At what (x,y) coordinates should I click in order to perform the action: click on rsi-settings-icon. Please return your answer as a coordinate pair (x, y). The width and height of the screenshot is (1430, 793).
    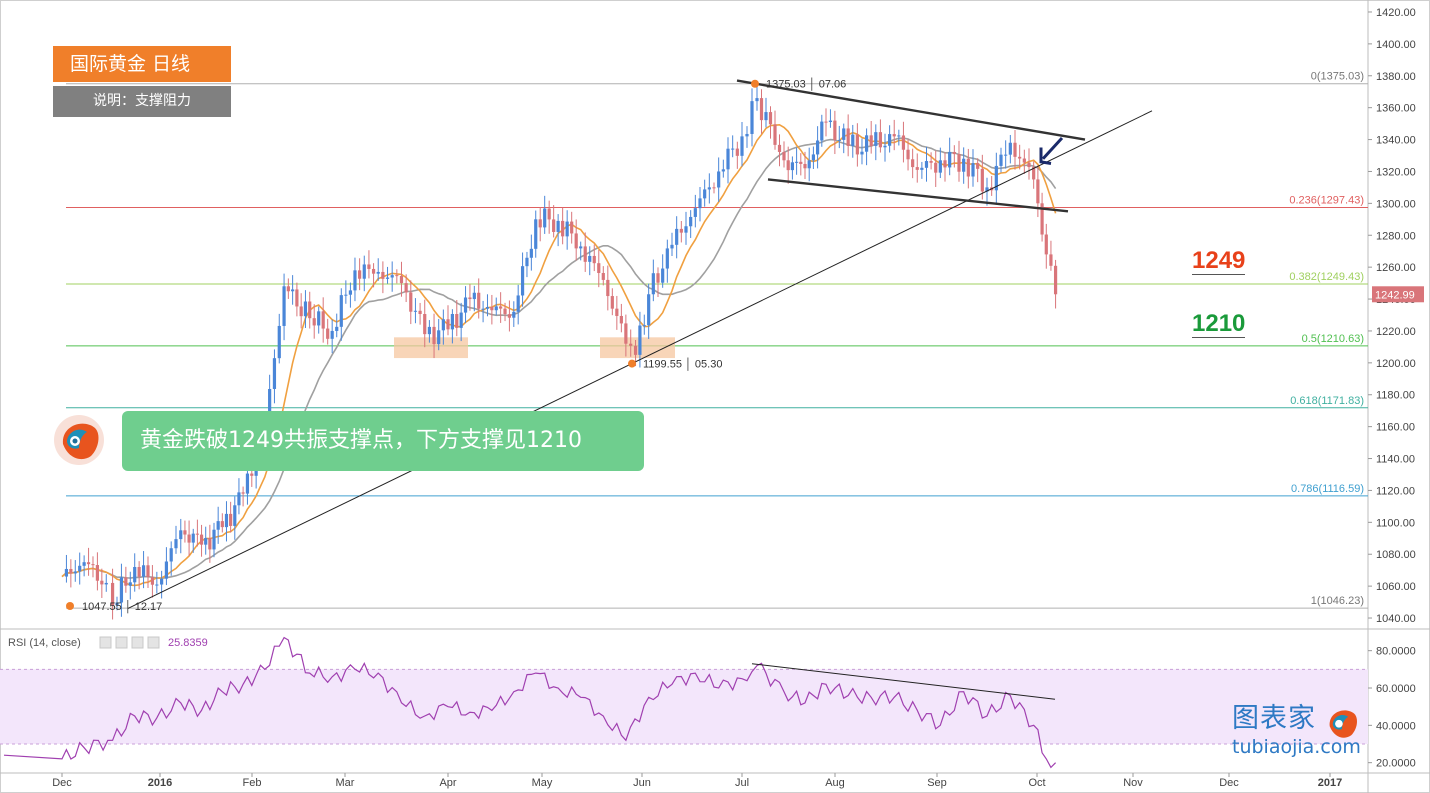
    Looking at the image, I should click on (105, 642).